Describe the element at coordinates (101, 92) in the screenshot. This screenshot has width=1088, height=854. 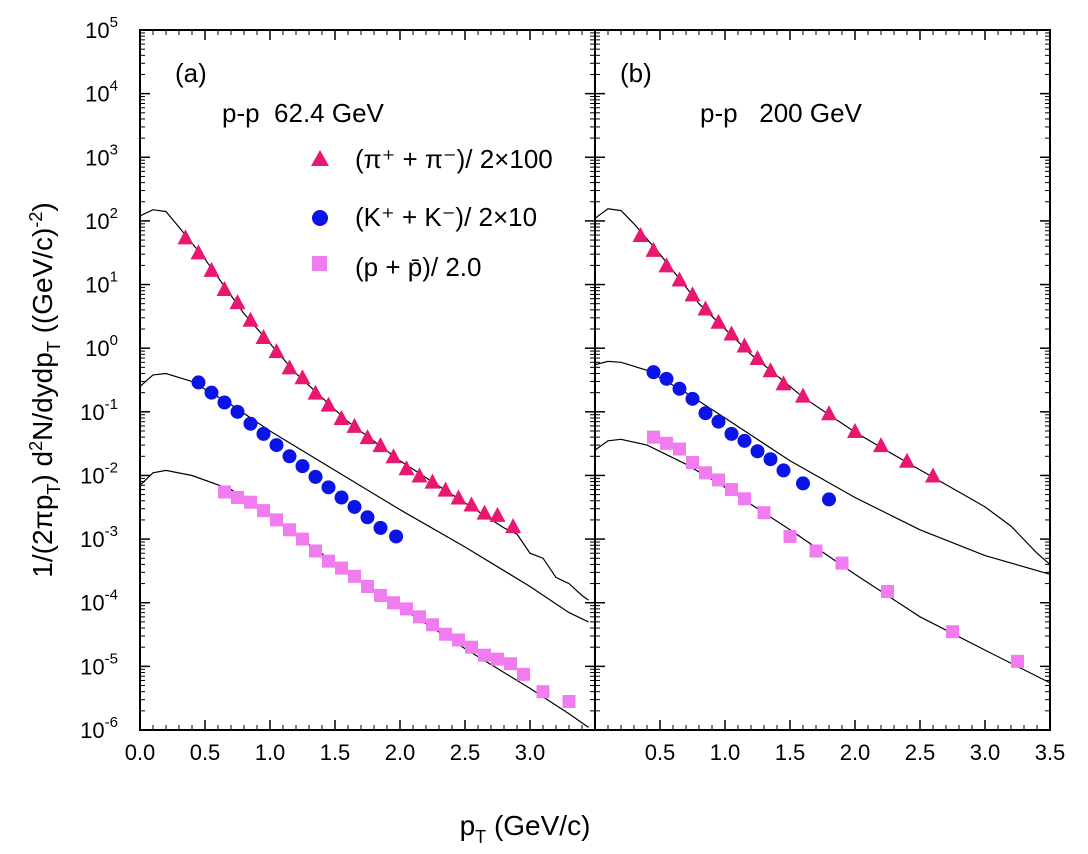
I see `y-tick-label: 10⁴` at that location.